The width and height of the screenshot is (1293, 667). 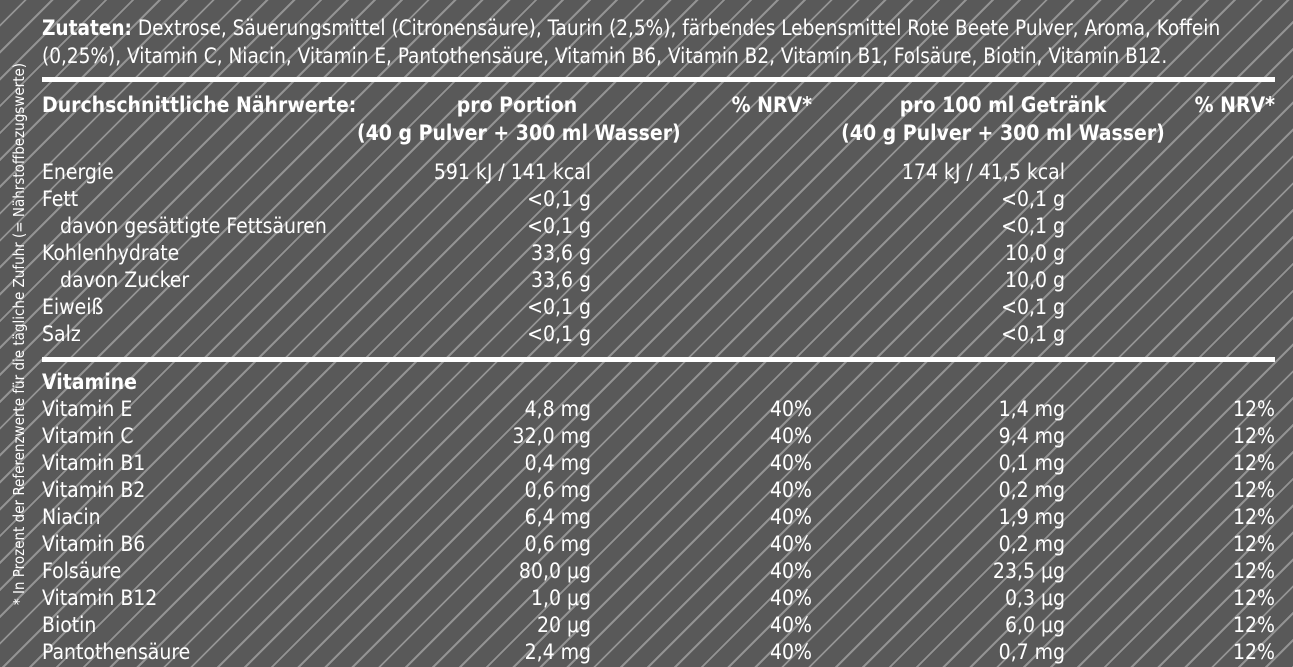 I want to click on vitamin-per-100ml: 1,4 mg, so click(x=1031, y=409).